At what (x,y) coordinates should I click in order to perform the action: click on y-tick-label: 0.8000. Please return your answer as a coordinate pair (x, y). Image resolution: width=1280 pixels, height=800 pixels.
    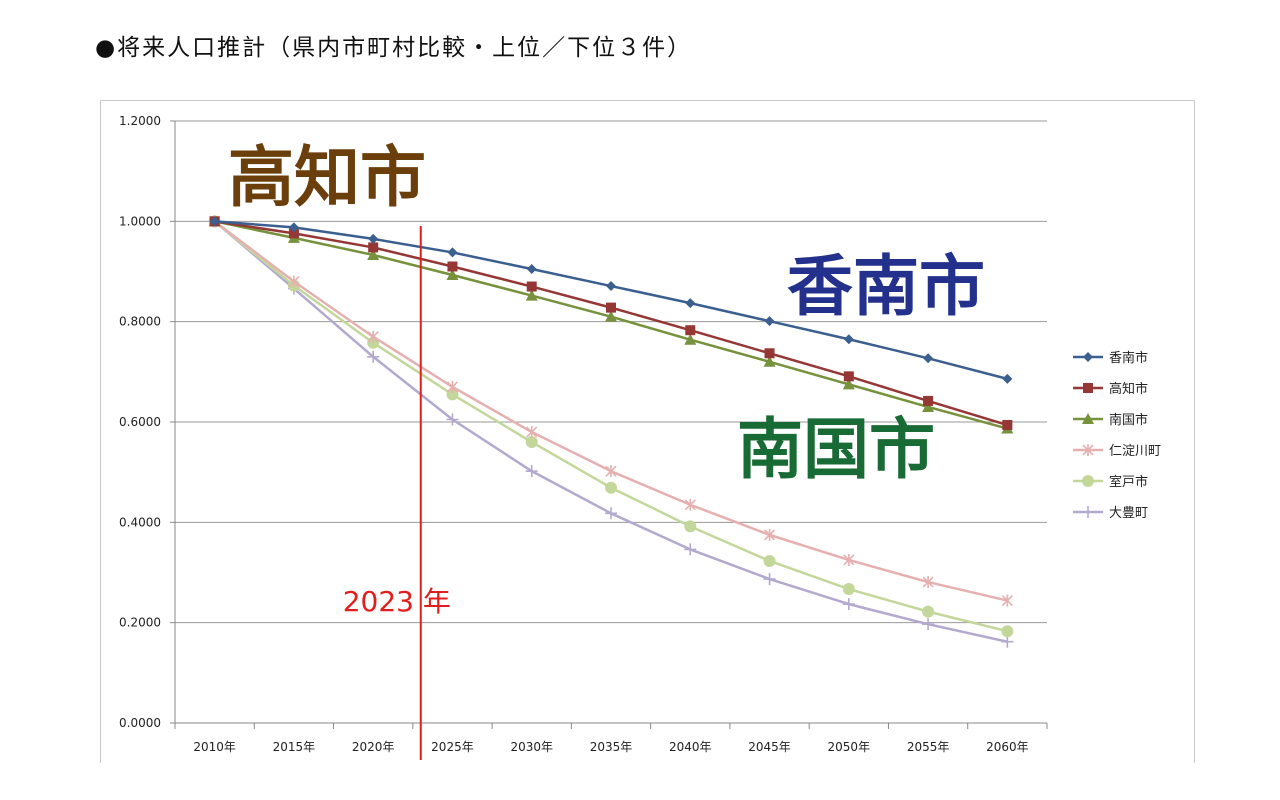
    Looking at the image, I should click on (140, 322).